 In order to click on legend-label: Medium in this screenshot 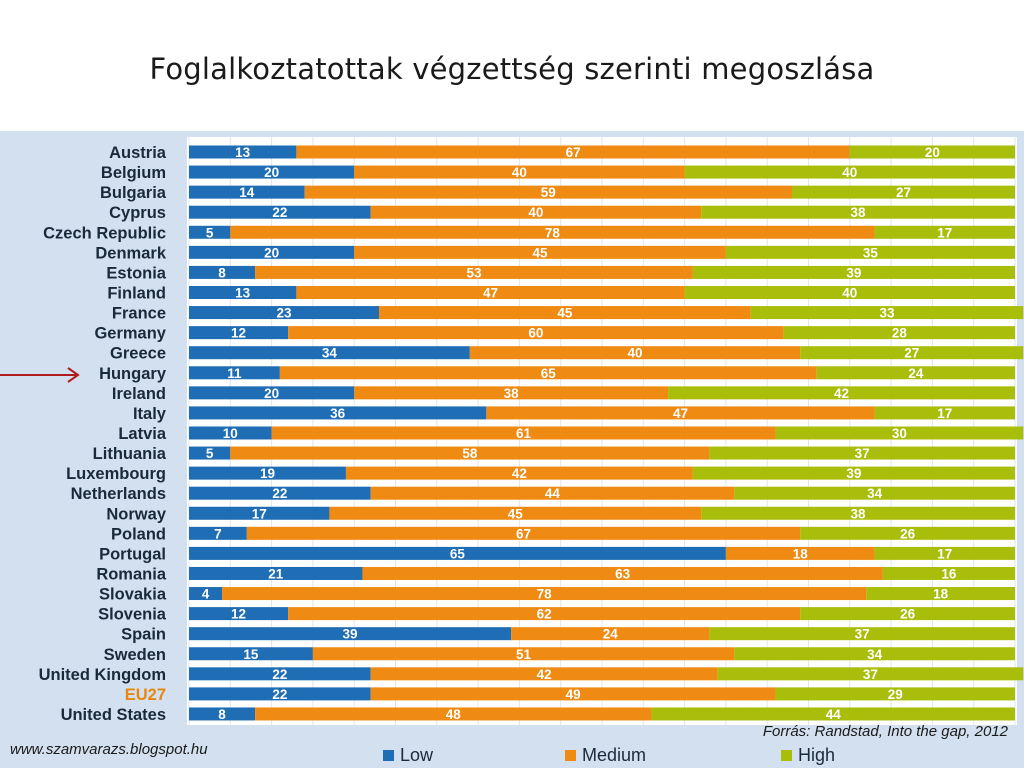, I will do `click(614, 755)`.